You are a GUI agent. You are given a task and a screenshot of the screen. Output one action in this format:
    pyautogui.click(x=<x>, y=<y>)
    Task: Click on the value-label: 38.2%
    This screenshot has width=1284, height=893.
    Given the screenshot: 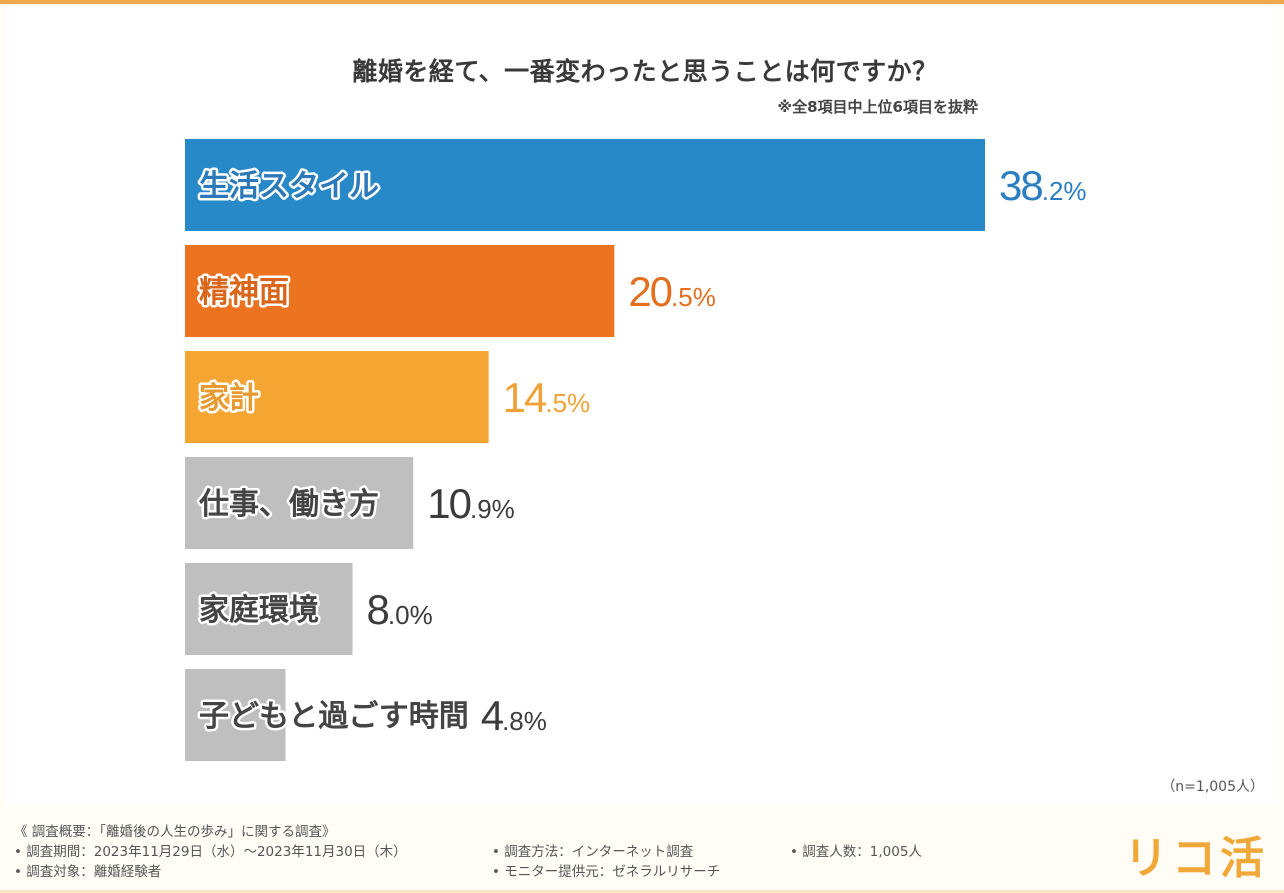 What is the action you would take?
    pyautogui.click(x=1043, y=185)
    